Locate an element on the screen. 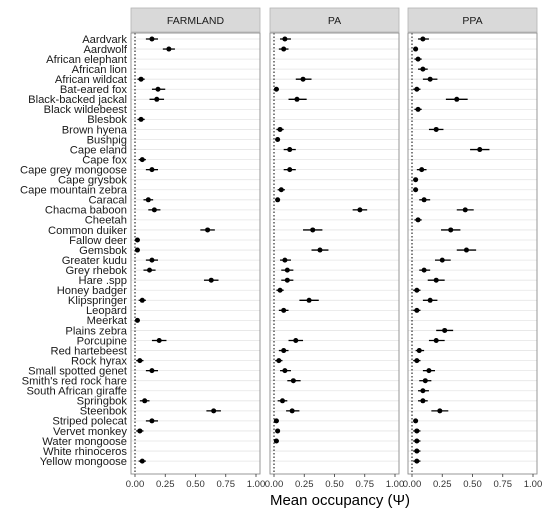 Image resolution: width=550 pixels, height=516 pixels. x-tick-label: 0.75 is located at coordinates (503, 484).